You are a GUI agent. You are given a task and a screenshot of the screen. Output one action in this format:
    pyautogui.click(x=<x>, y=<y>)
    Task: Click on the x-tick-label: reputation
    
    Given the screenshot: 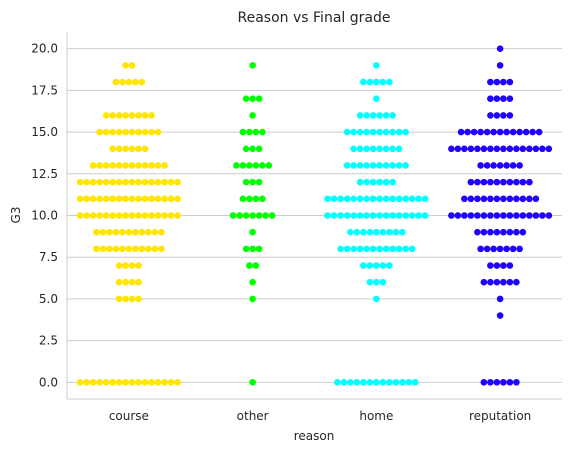 What is the action you would take?
    pyautogui.click(x=500, y=416)
    